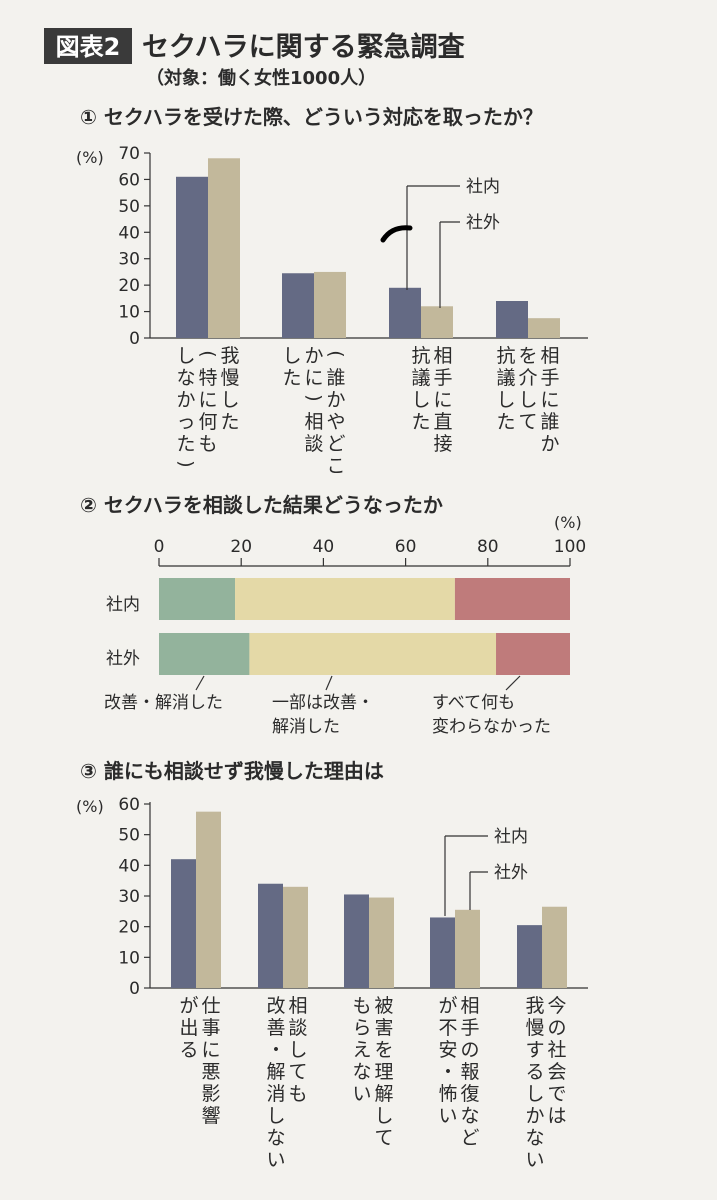 Image resolution: width=717 pixels, height=1200 pixels. Describe the element at coordinates (207, 422) in the screenshot. I see `category-char: 何` at that location.